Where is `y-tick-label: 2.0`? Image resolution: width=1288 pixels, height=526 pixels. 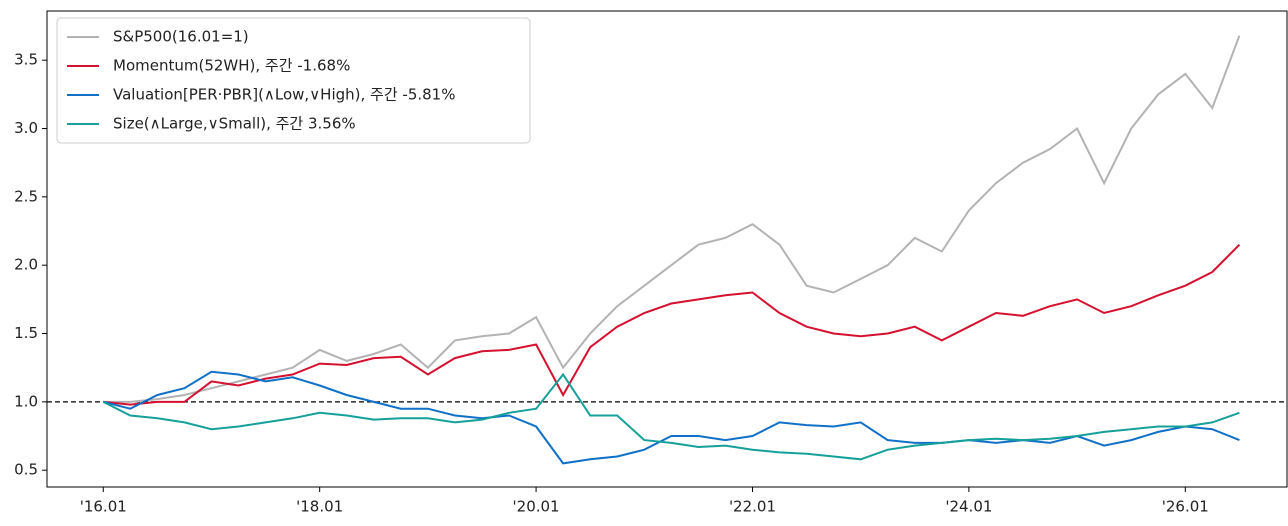 y-tick-label: 2.0 is located at coordinates (26, 265).